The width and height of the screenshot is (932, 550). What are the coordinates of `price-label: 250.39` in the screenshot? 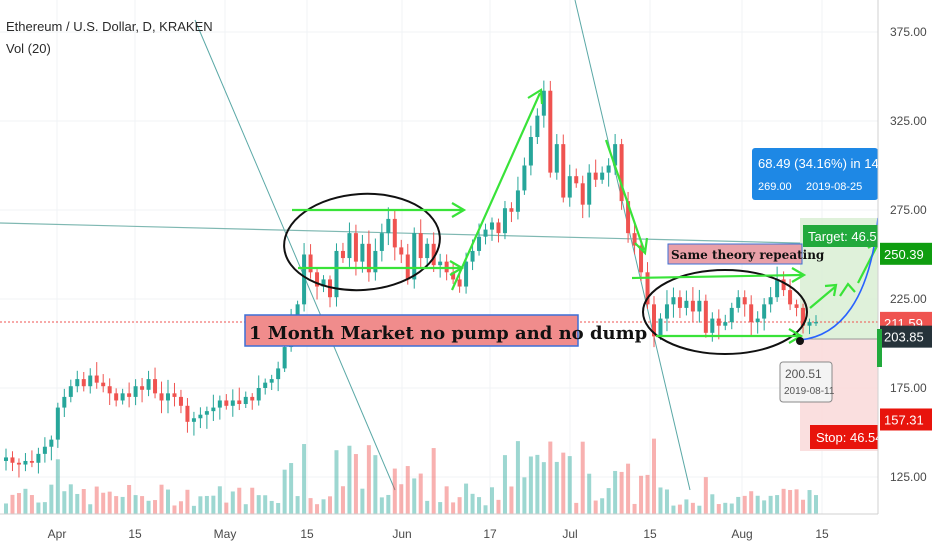 It's located at (904, 254).